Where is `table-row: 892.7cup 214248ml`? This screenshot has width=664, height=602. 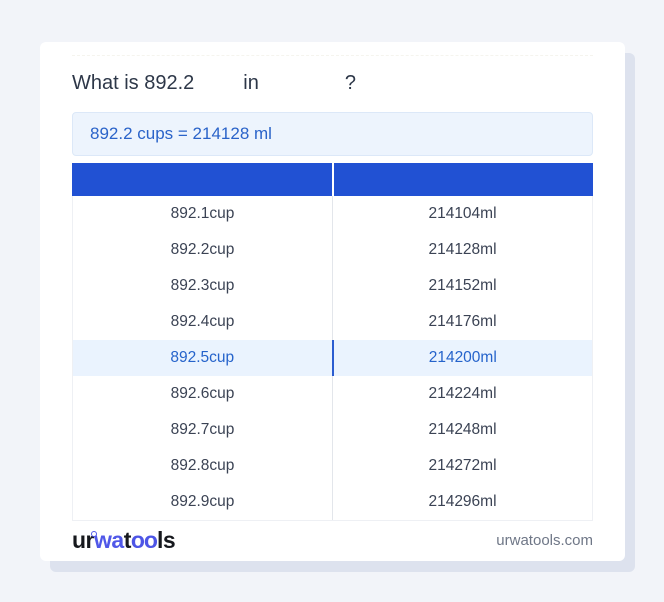
table-row: 892.7cup 214248ml is located at coordinates (332, 430).